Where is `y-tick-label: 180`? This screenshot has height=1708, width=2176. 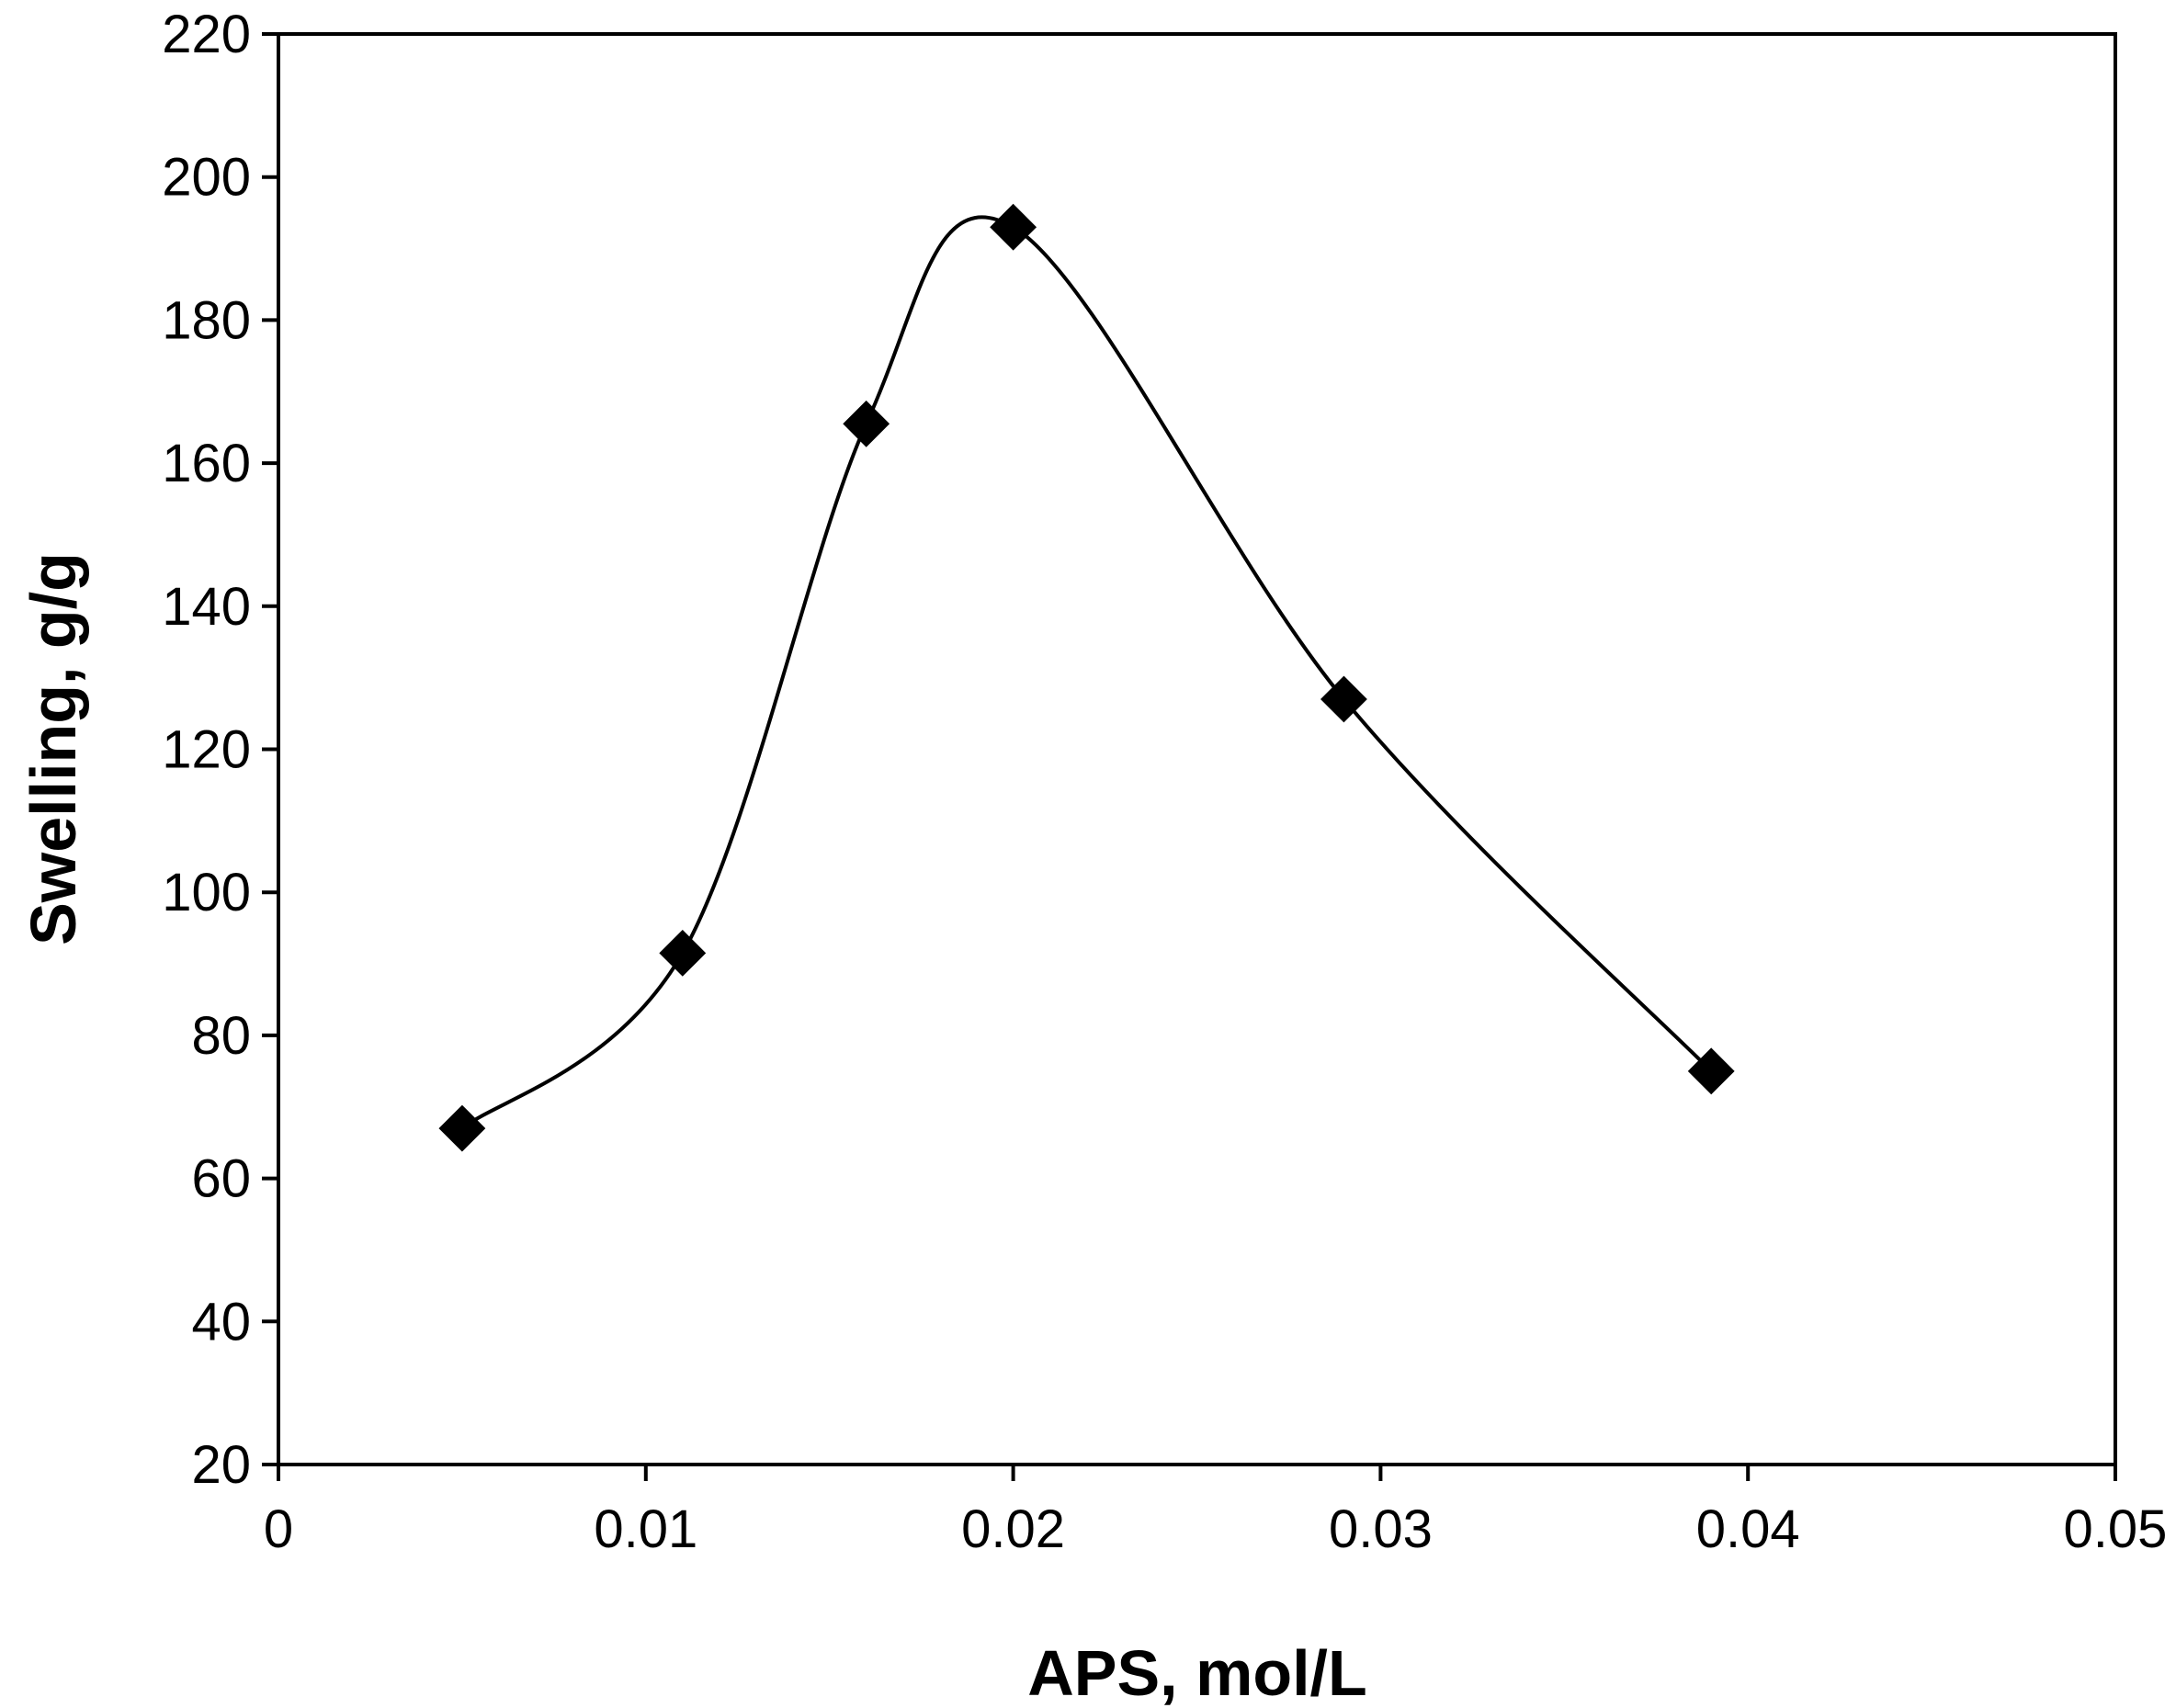 y-tick-label: 180 is located at coordinates (206, 320).